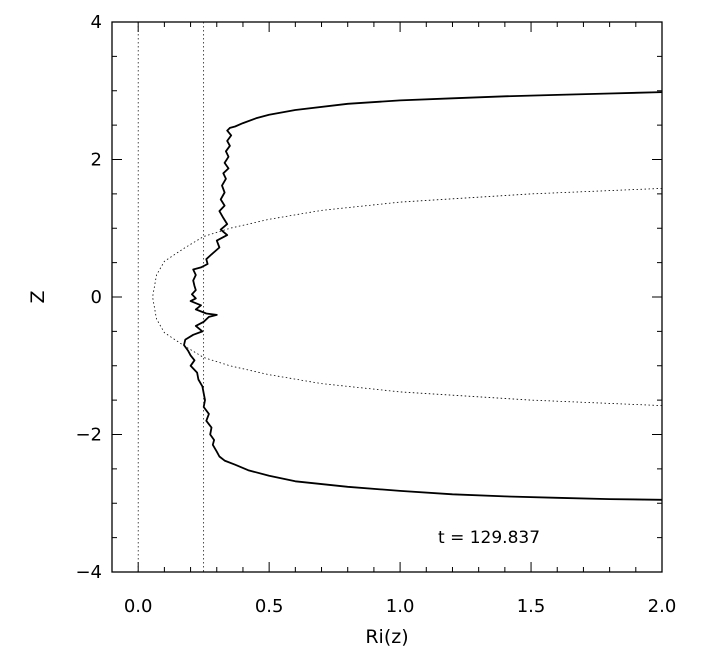 This screenshot has height=652, width=722. I want to click on y-tick-label: −4, so click(88, 572).